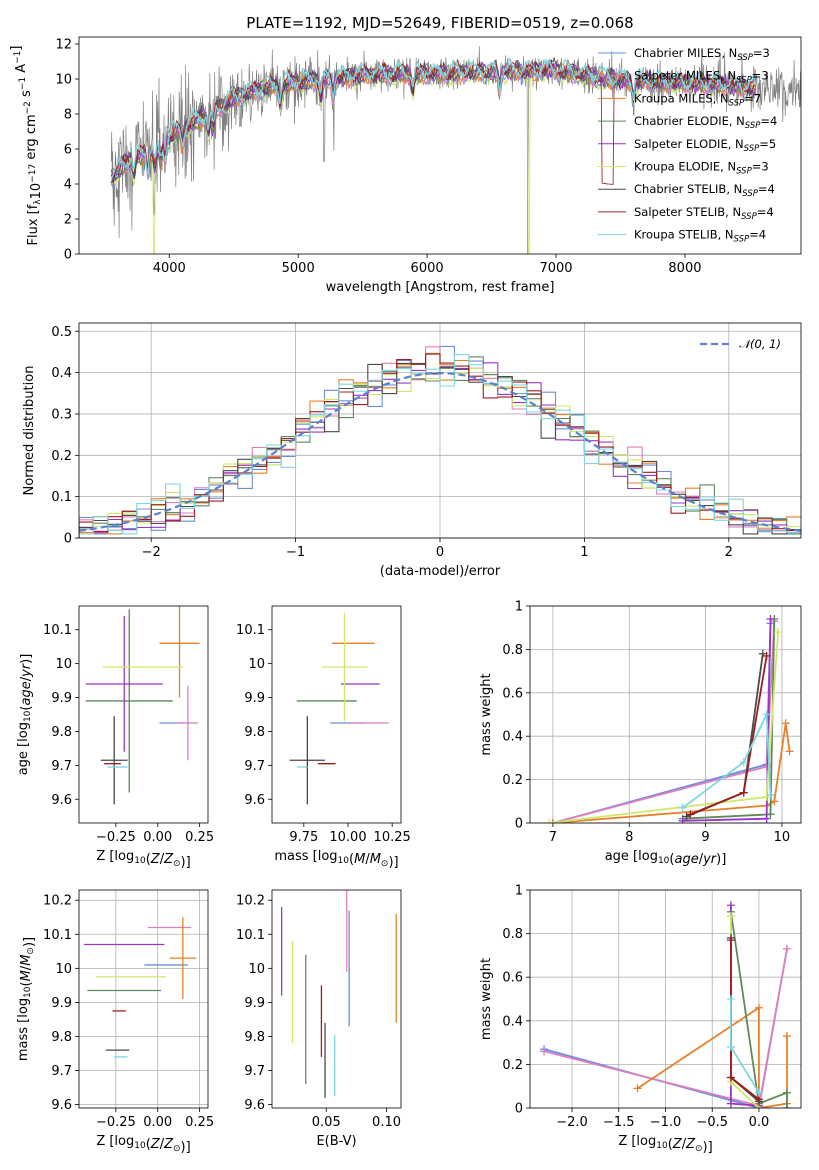 The width and height of the screenshot is (819, 1170). What do you see at coordinates (386, 1122) in the screenshot?
I see `x-tick-label: 0.10` at bounding box center [386, 1122].